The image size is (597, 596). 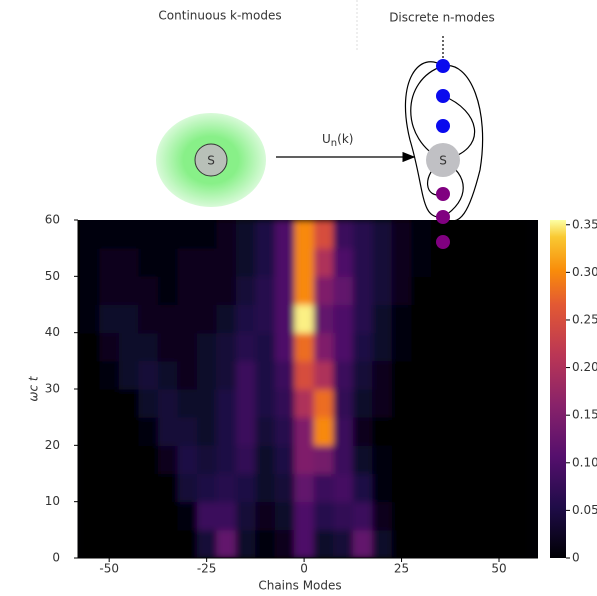 I want to click on left-title: Continuous k-modes, so click(x=219, y=16).